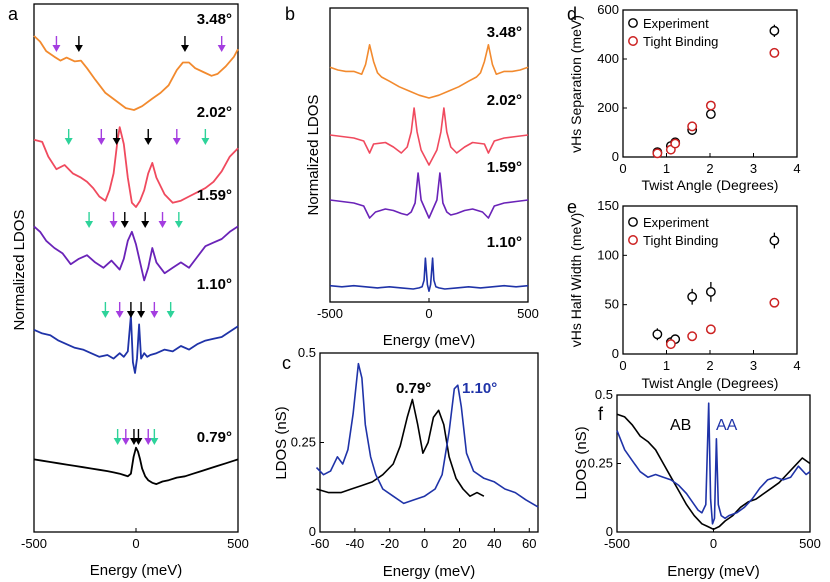  I want to click on panel-label-c: c, so click(286, 363).